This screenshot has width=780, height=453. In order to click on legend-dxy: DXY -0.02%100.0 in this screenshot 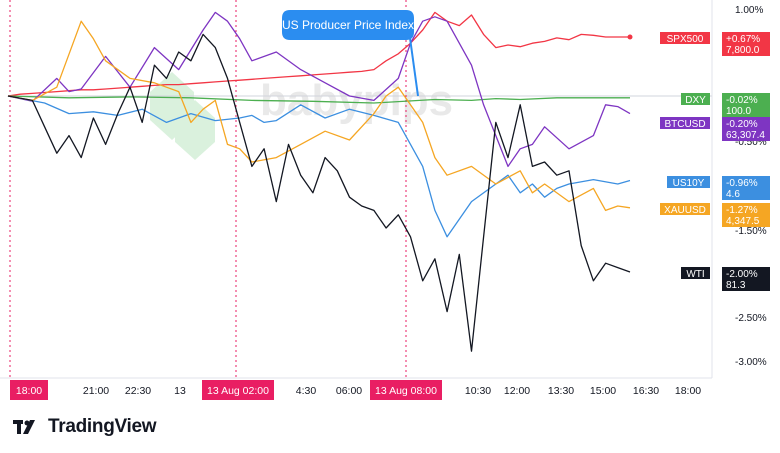, I will do `click(725, 105)`.